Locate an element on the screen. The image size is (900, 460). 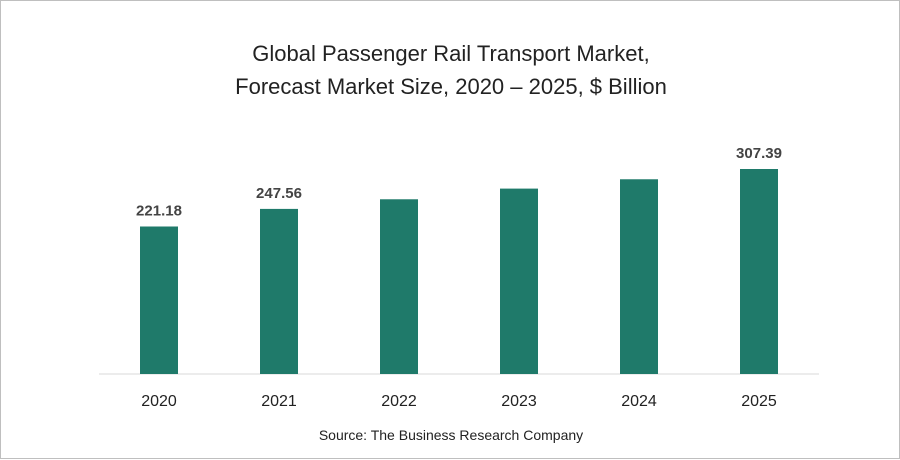
bar-2025 is located at coordinates (759, 271).